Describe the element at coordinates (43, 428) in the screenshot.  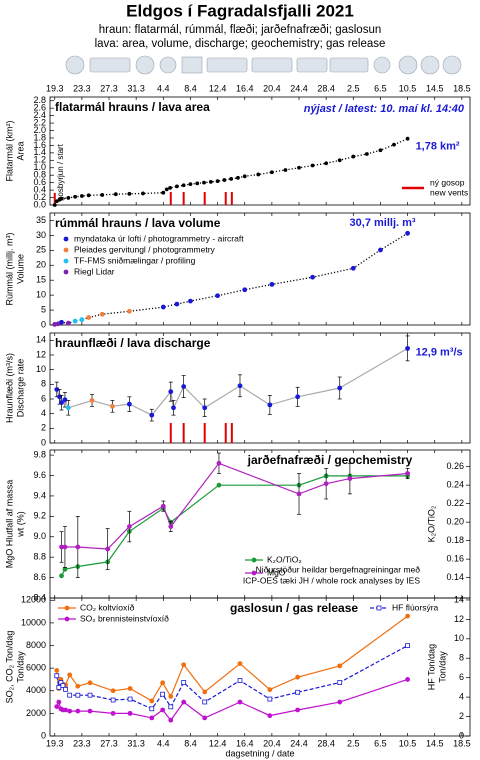
I see `y-tick-label: 2` at that location.